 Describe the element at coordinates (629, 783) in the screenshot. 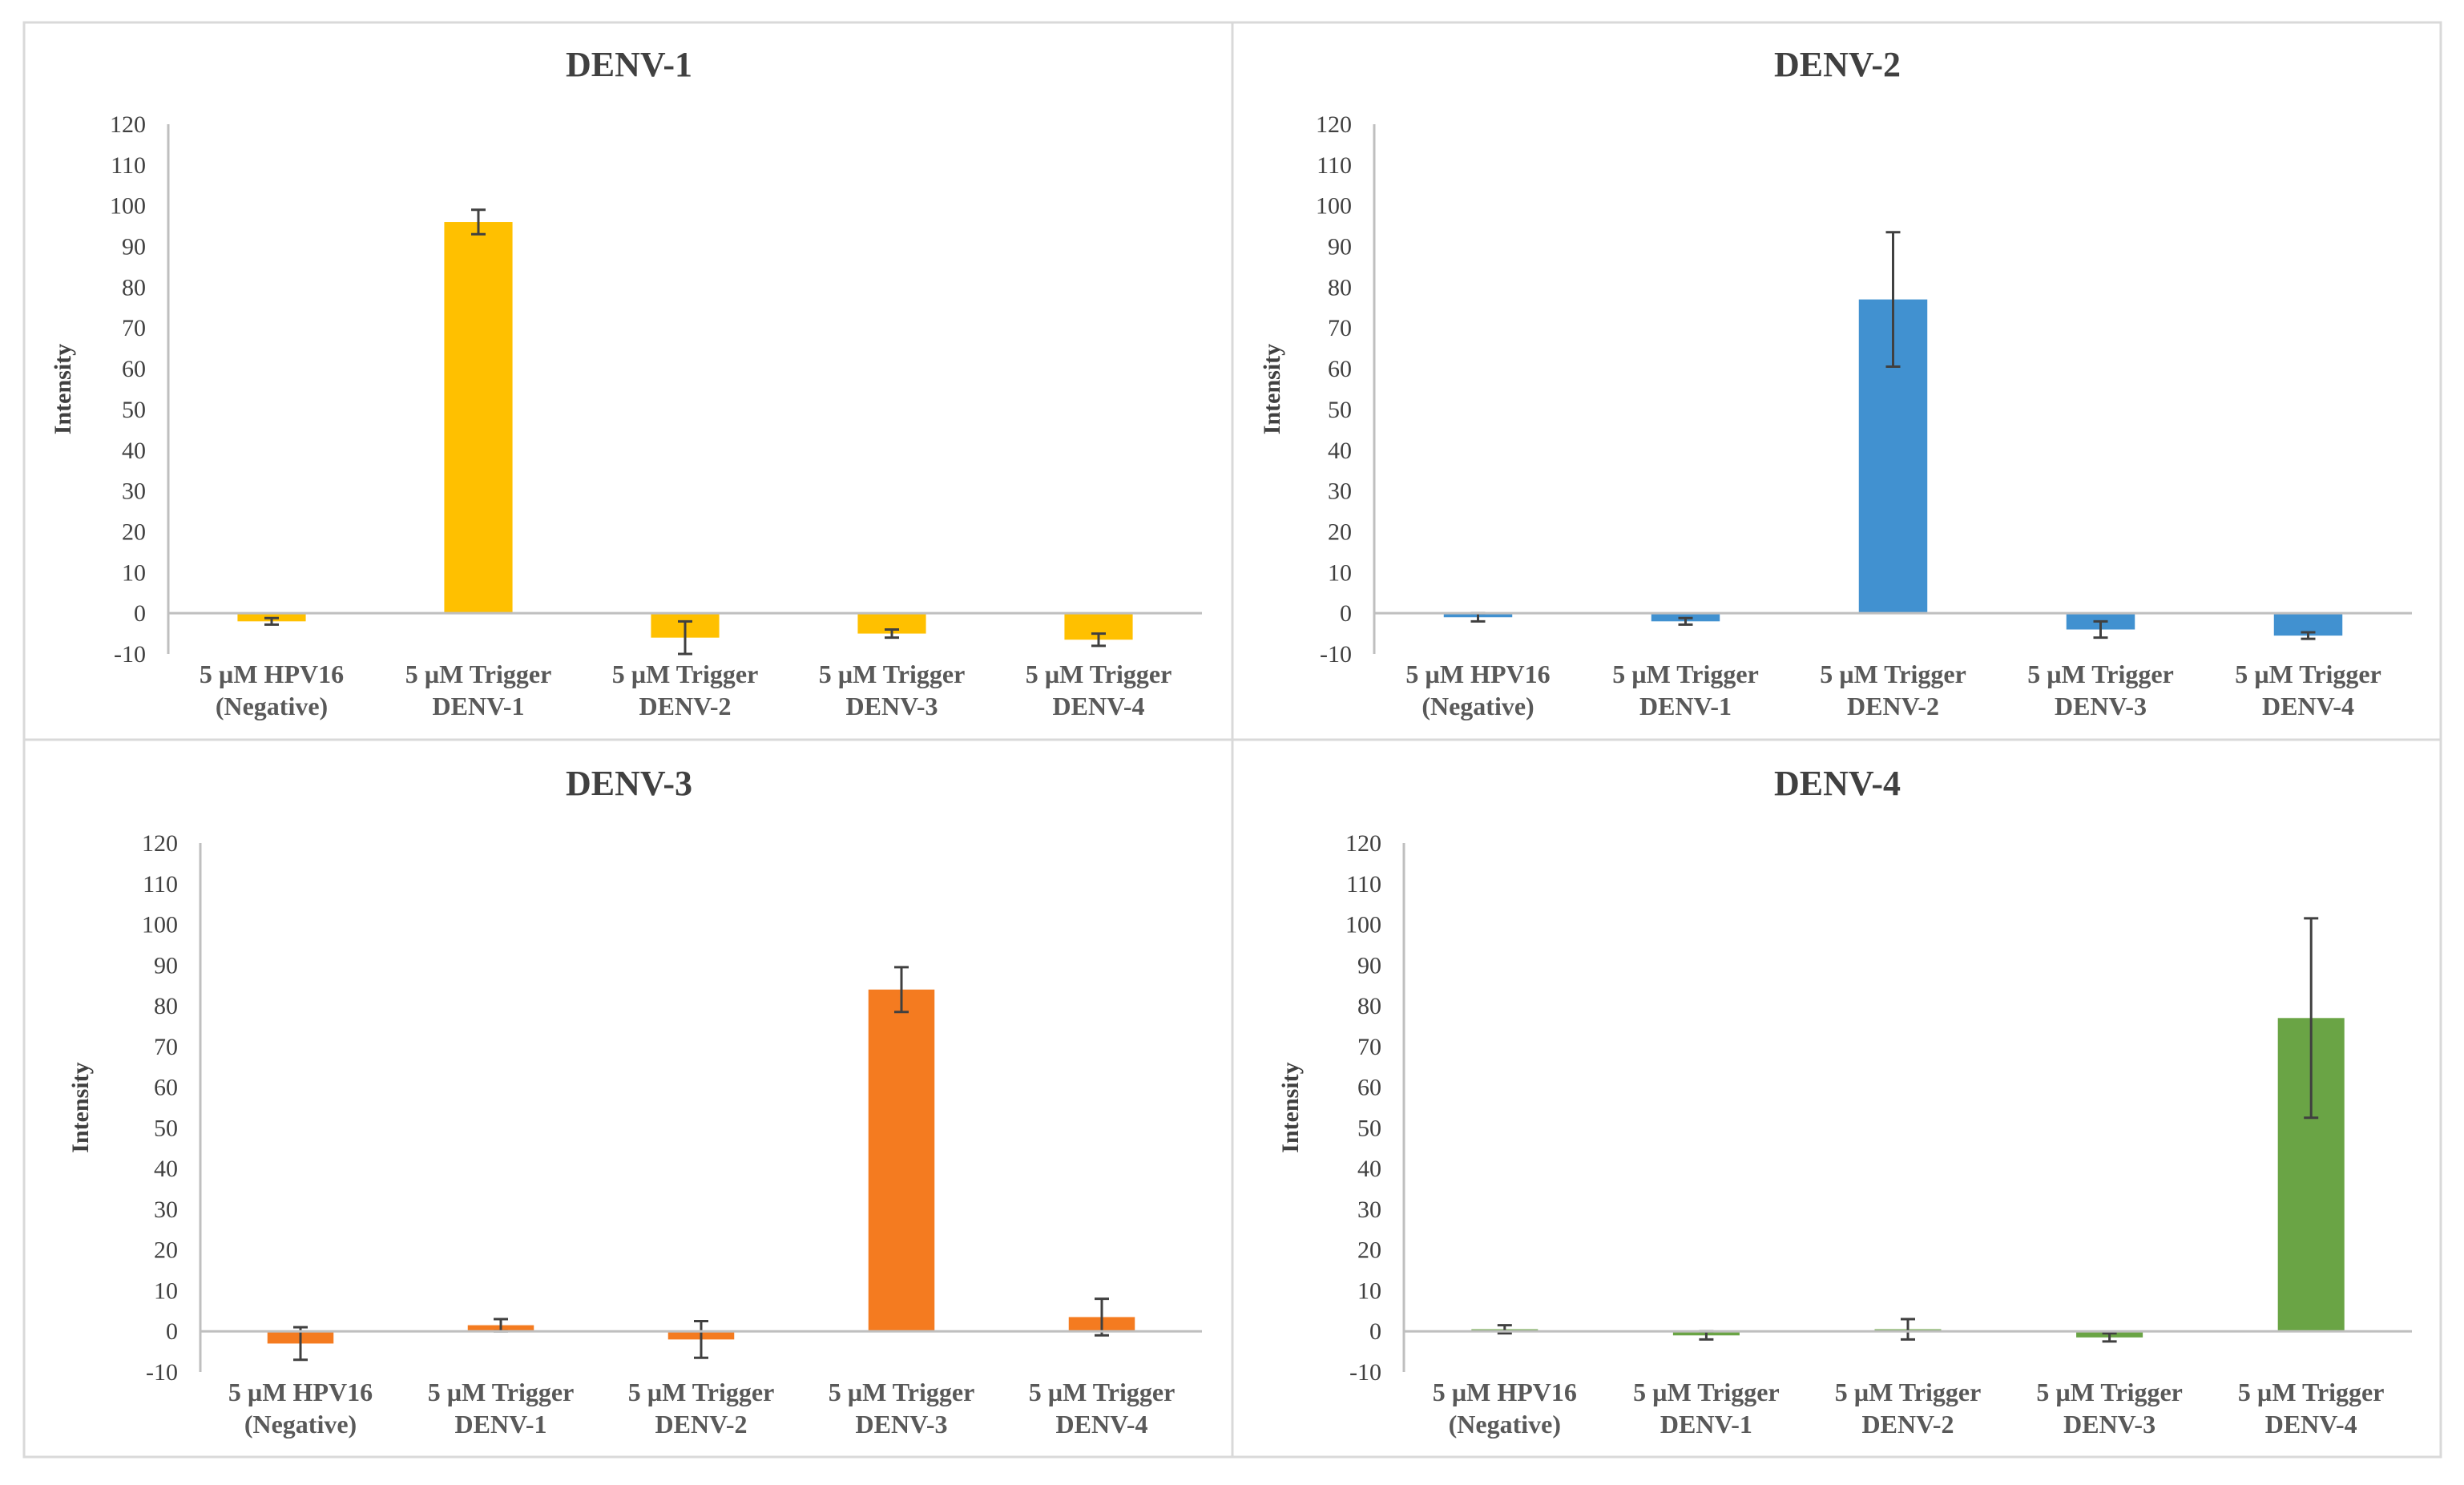

I see `chart-title: DENV-3` at that location.